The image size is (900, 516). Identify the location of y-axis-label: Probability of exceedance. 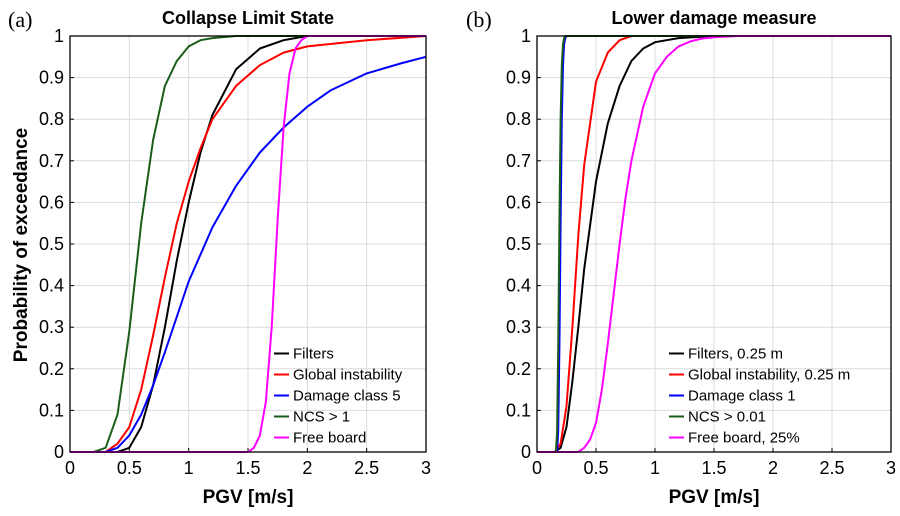
(21, 245).